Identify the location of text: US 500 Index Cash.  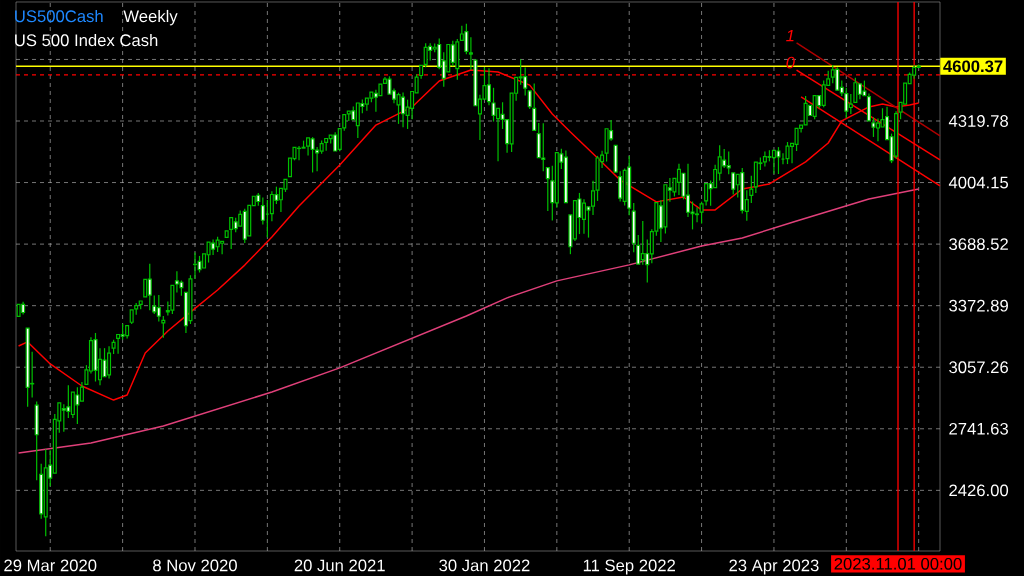
(86, 40).